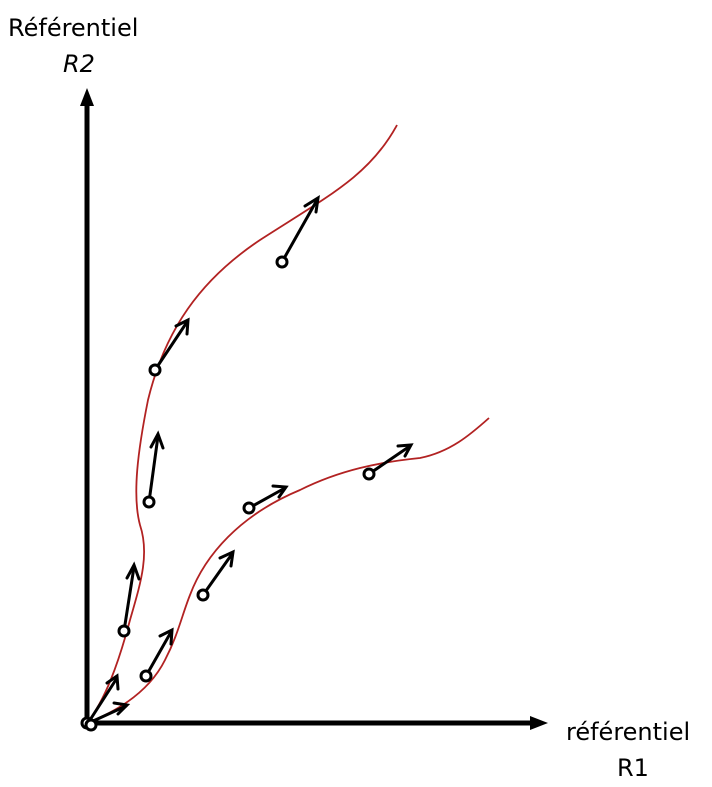  What do you see at coordinates (628, 732) in the screenshot?
I see `x-axis-label: référentiel` at bounding box center [628, 732].